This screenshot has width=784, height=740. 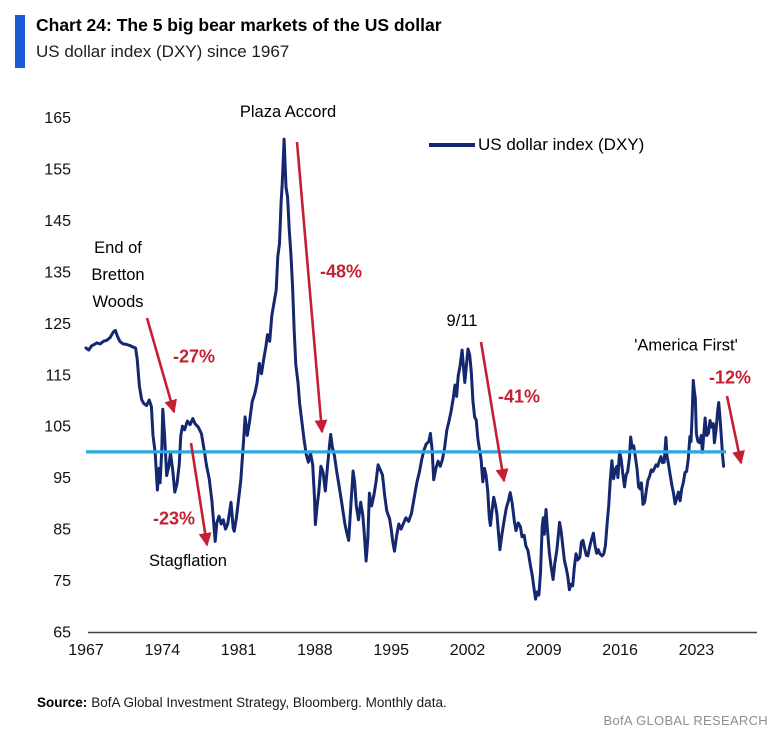 What do you see at coordinates (174, 518) in the screenshot?
I see `decline-label-23pct: -23%` at bounding box center [174, 518].